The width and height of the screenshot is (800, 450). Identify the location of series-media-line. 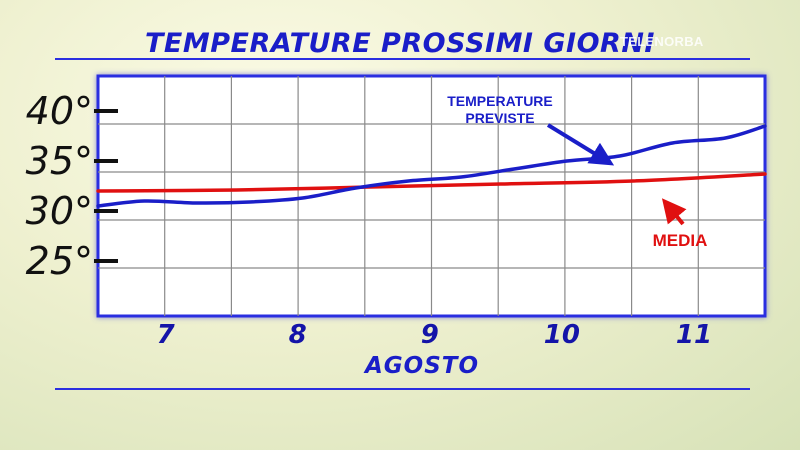
(431, 182).